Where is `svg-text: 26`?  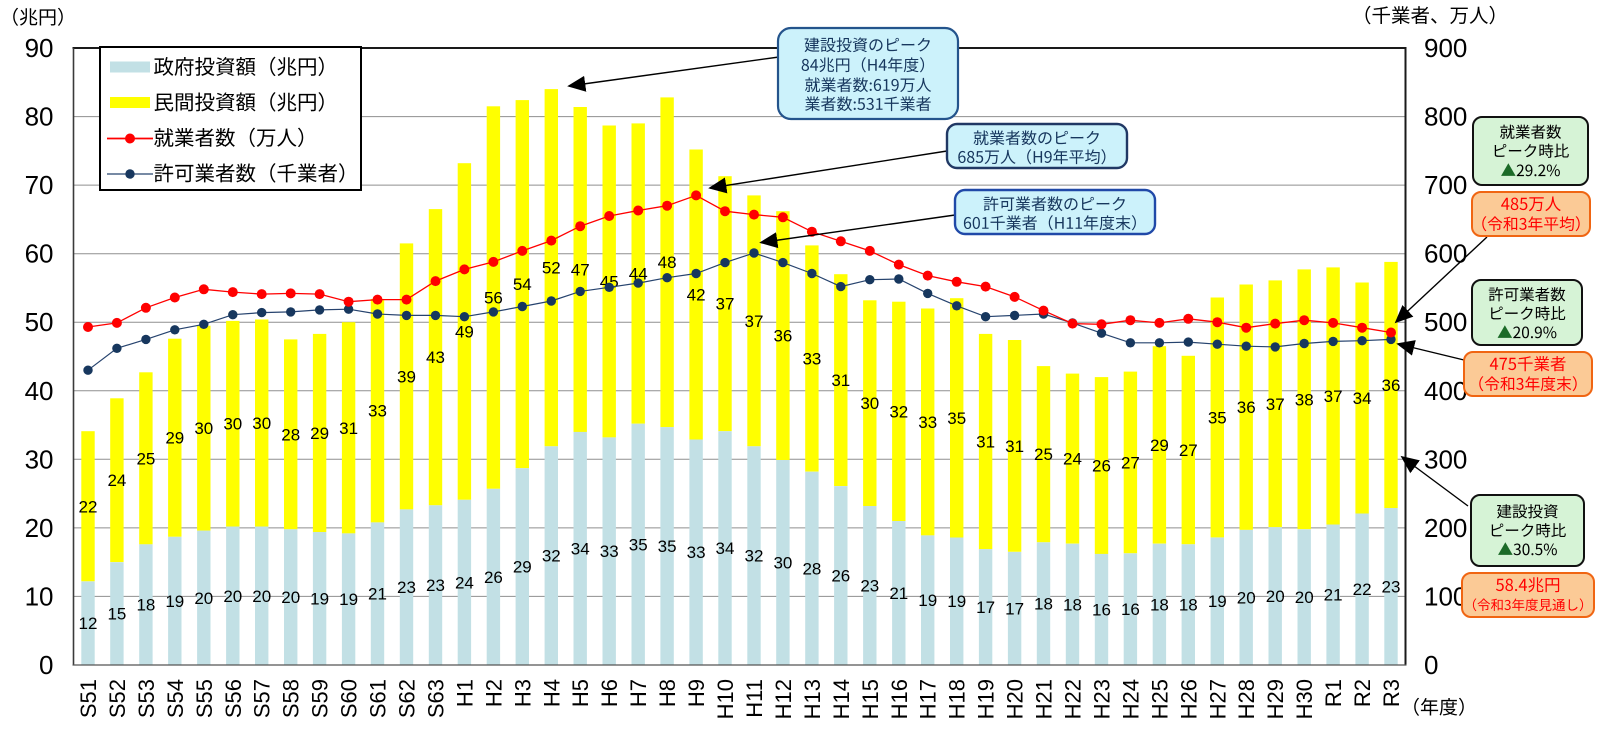
svg-text: 26 is located at coordinates (493, 577).